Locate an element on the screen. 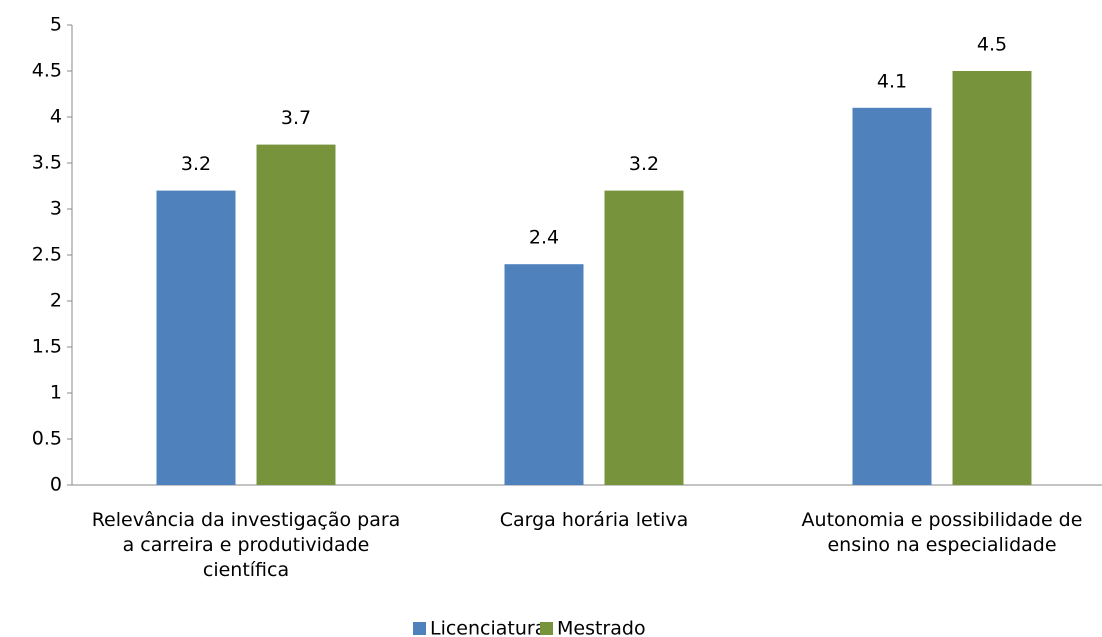  y-tick-label: 0.5 is located at coordinates (47, 439).